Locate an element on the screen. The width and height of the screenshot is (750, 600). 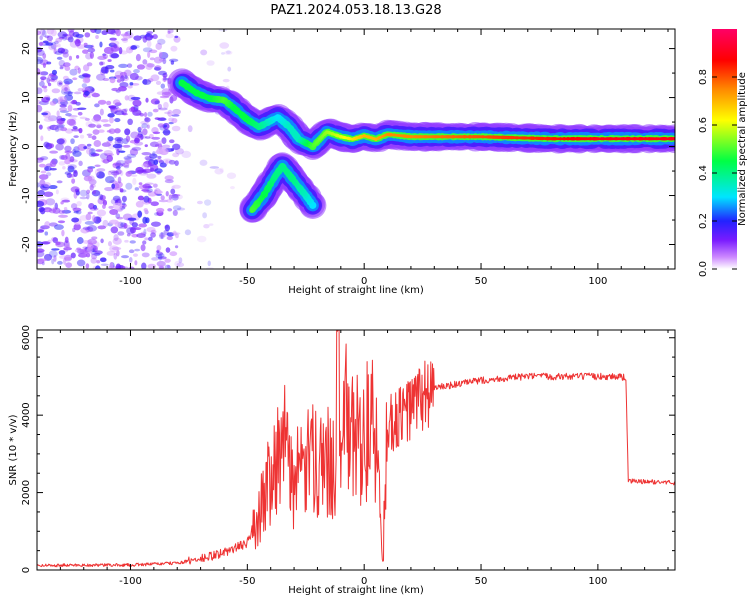
y-tick-label: 10 is located at coordinates (26, 97).